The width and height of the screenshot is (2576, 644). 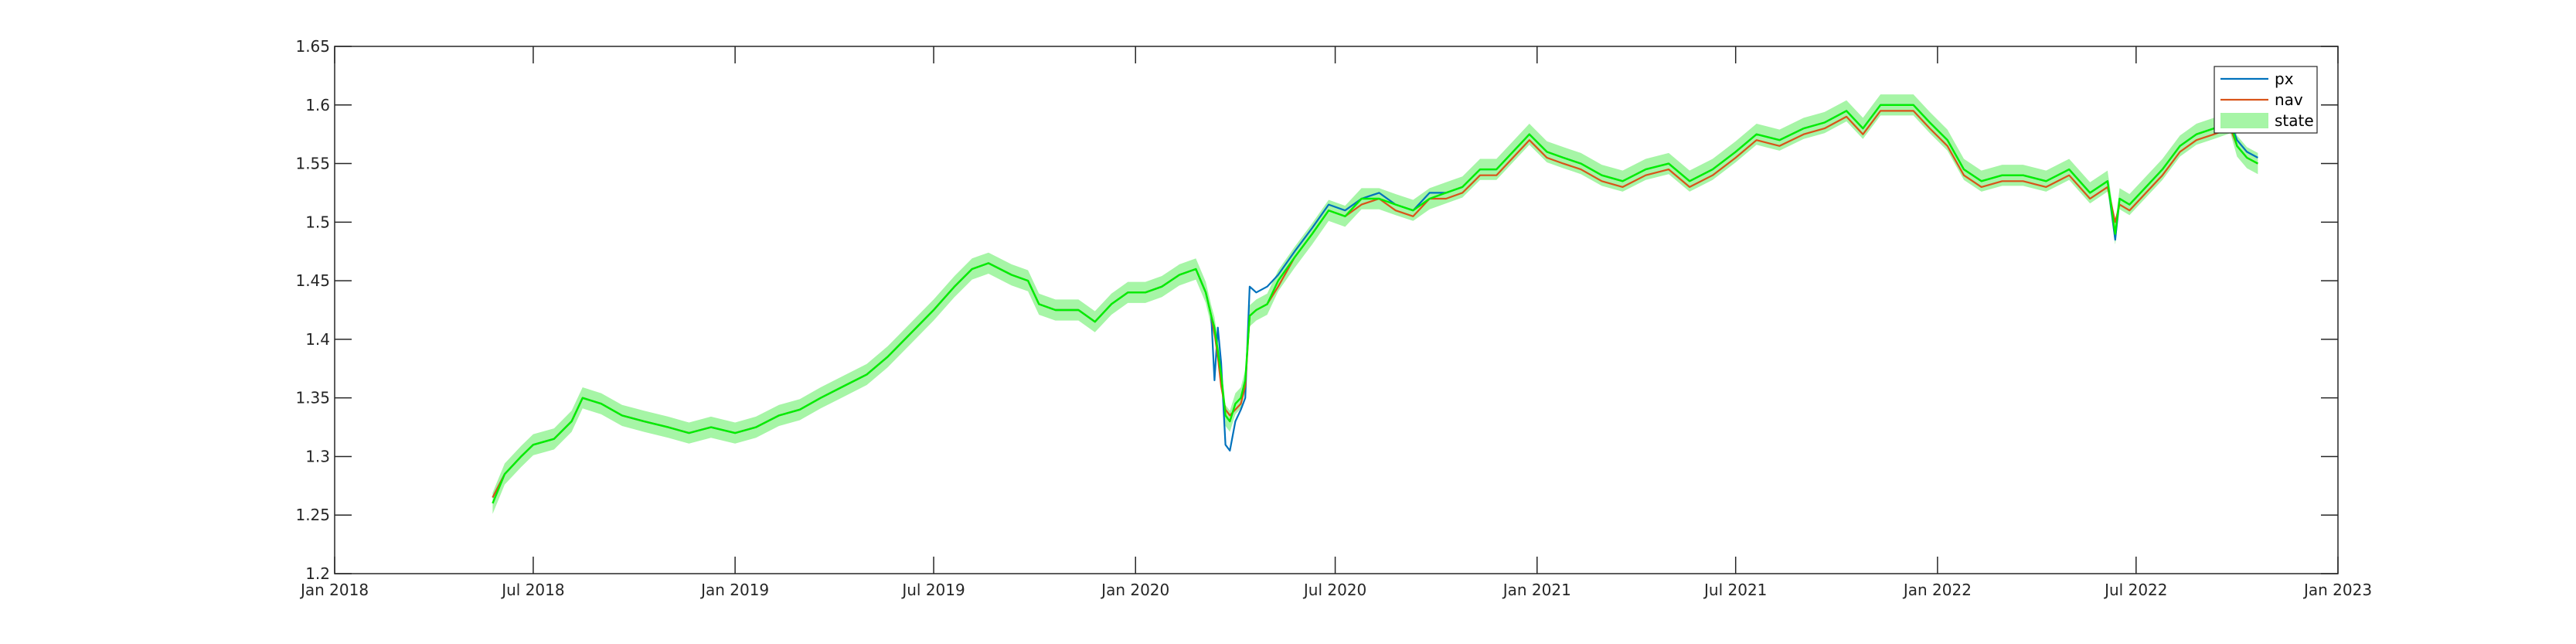 I want to click on x-tick-label: Jan 2018, so click(x=334, y=590).